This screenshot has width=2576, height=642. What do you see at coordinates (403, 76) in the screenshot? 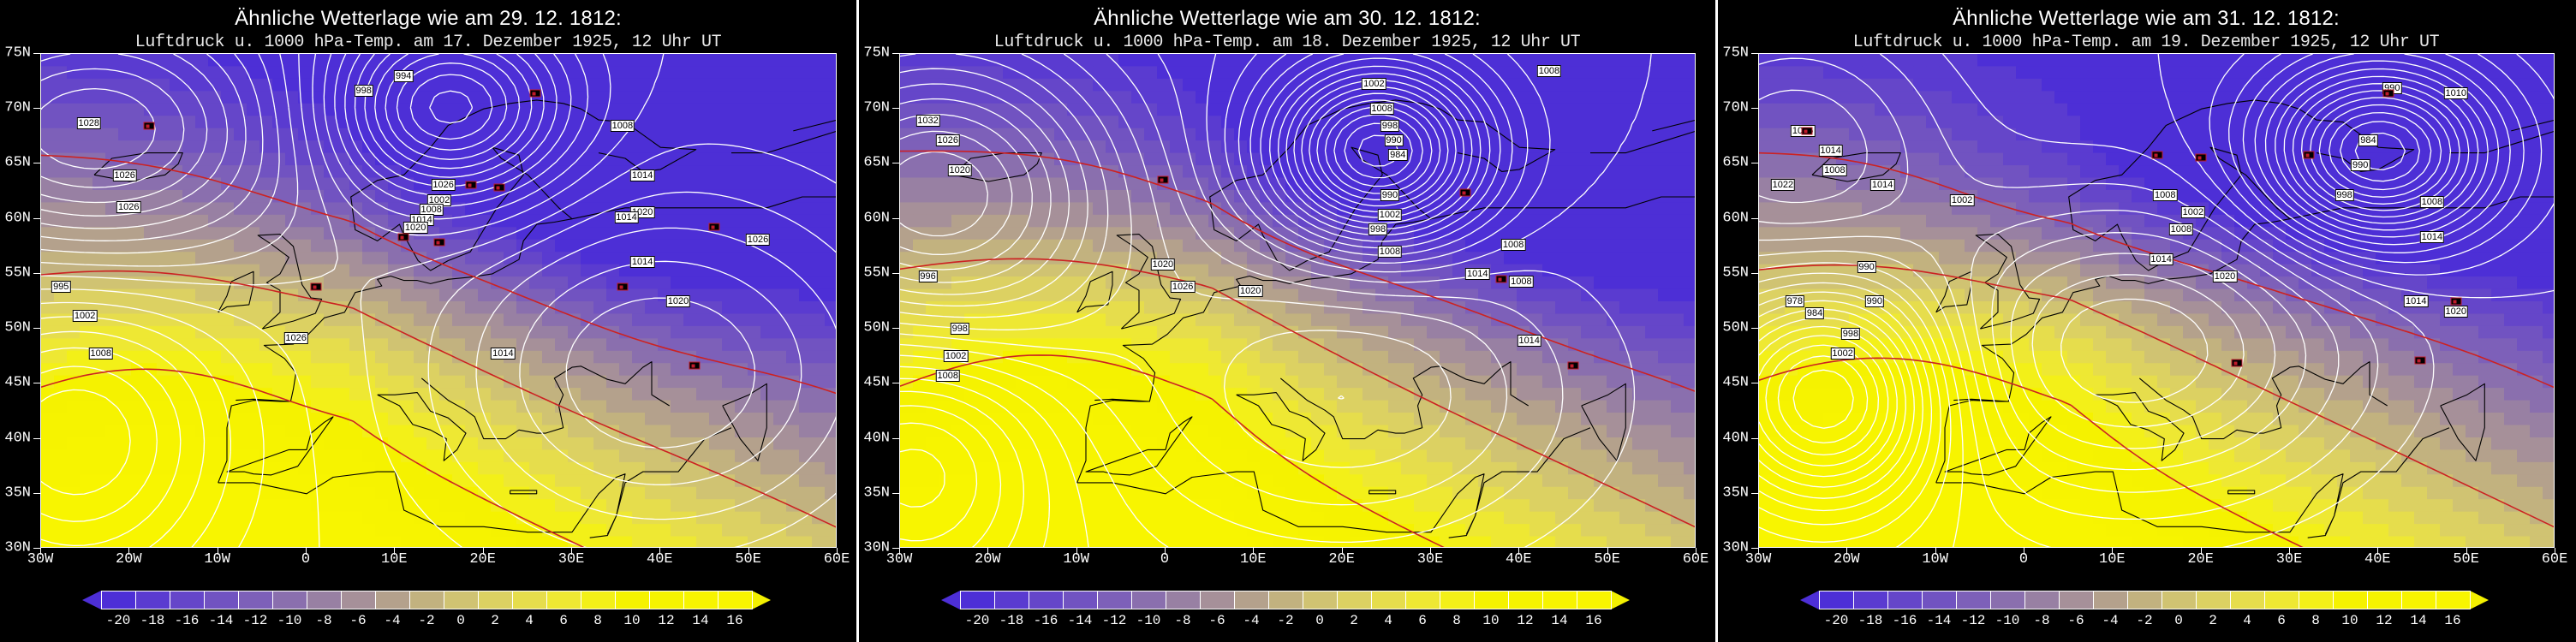
I see `isobar-label: 994` at bounding box center [403, 76].